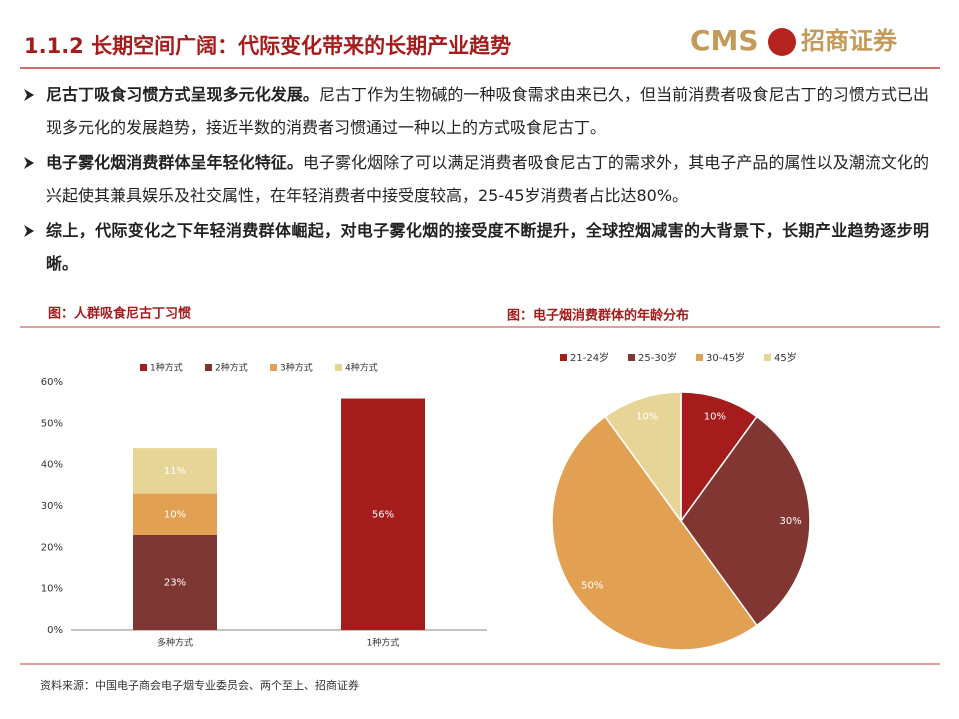 The image size is (959, 719). What do you see at coordinates (175, 643) in the screenshot?
I see `x-tick-label: 多种方式` at bounding box center [175, 643].